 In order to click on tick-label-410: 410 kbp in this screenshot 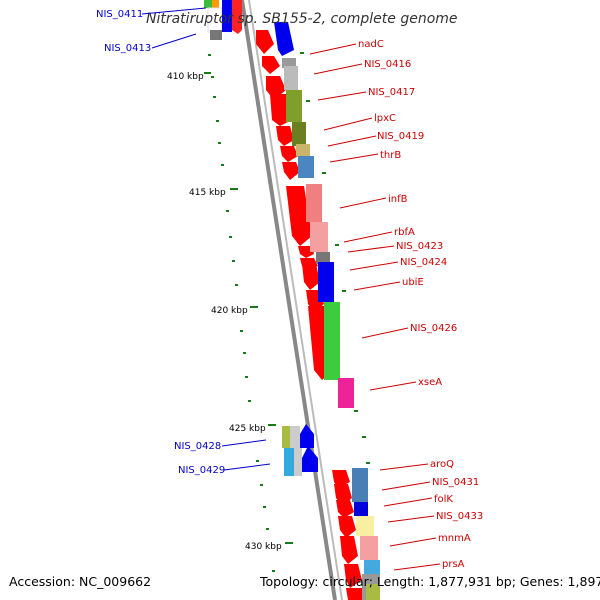, I will do `click(185, 77)`.